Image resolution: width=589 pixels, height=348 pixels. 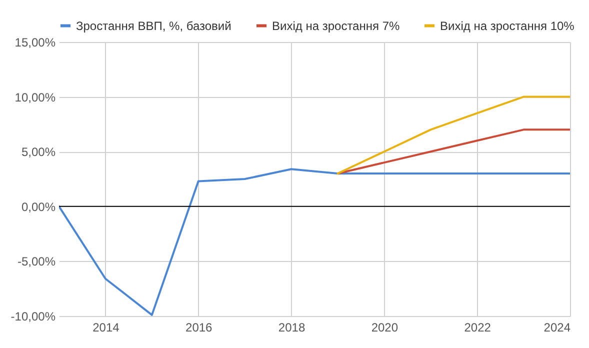 I want to click on x-tick-label: 2014, so click(x=106, y=327).